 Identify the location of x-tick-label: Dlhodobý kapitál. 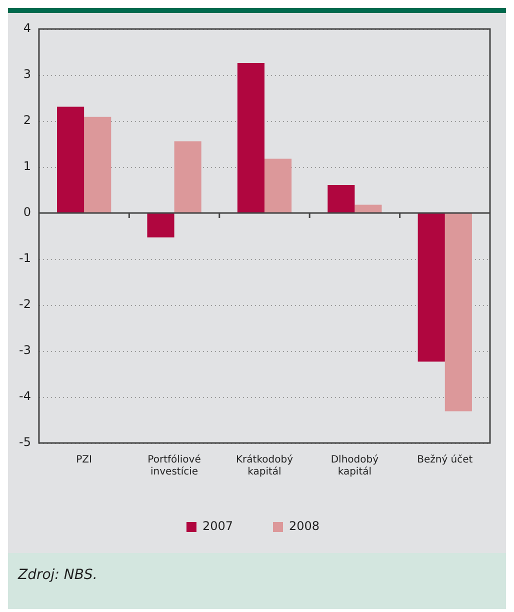
(354, 466).